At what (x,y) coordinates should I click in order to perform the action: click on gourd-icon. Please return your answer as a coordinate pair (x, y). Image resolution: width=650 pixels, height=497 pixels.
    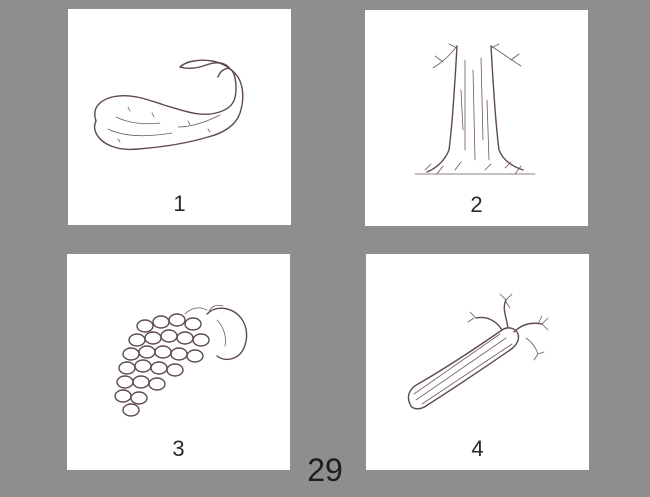
    Looking at the image, I should click on (168, 105).